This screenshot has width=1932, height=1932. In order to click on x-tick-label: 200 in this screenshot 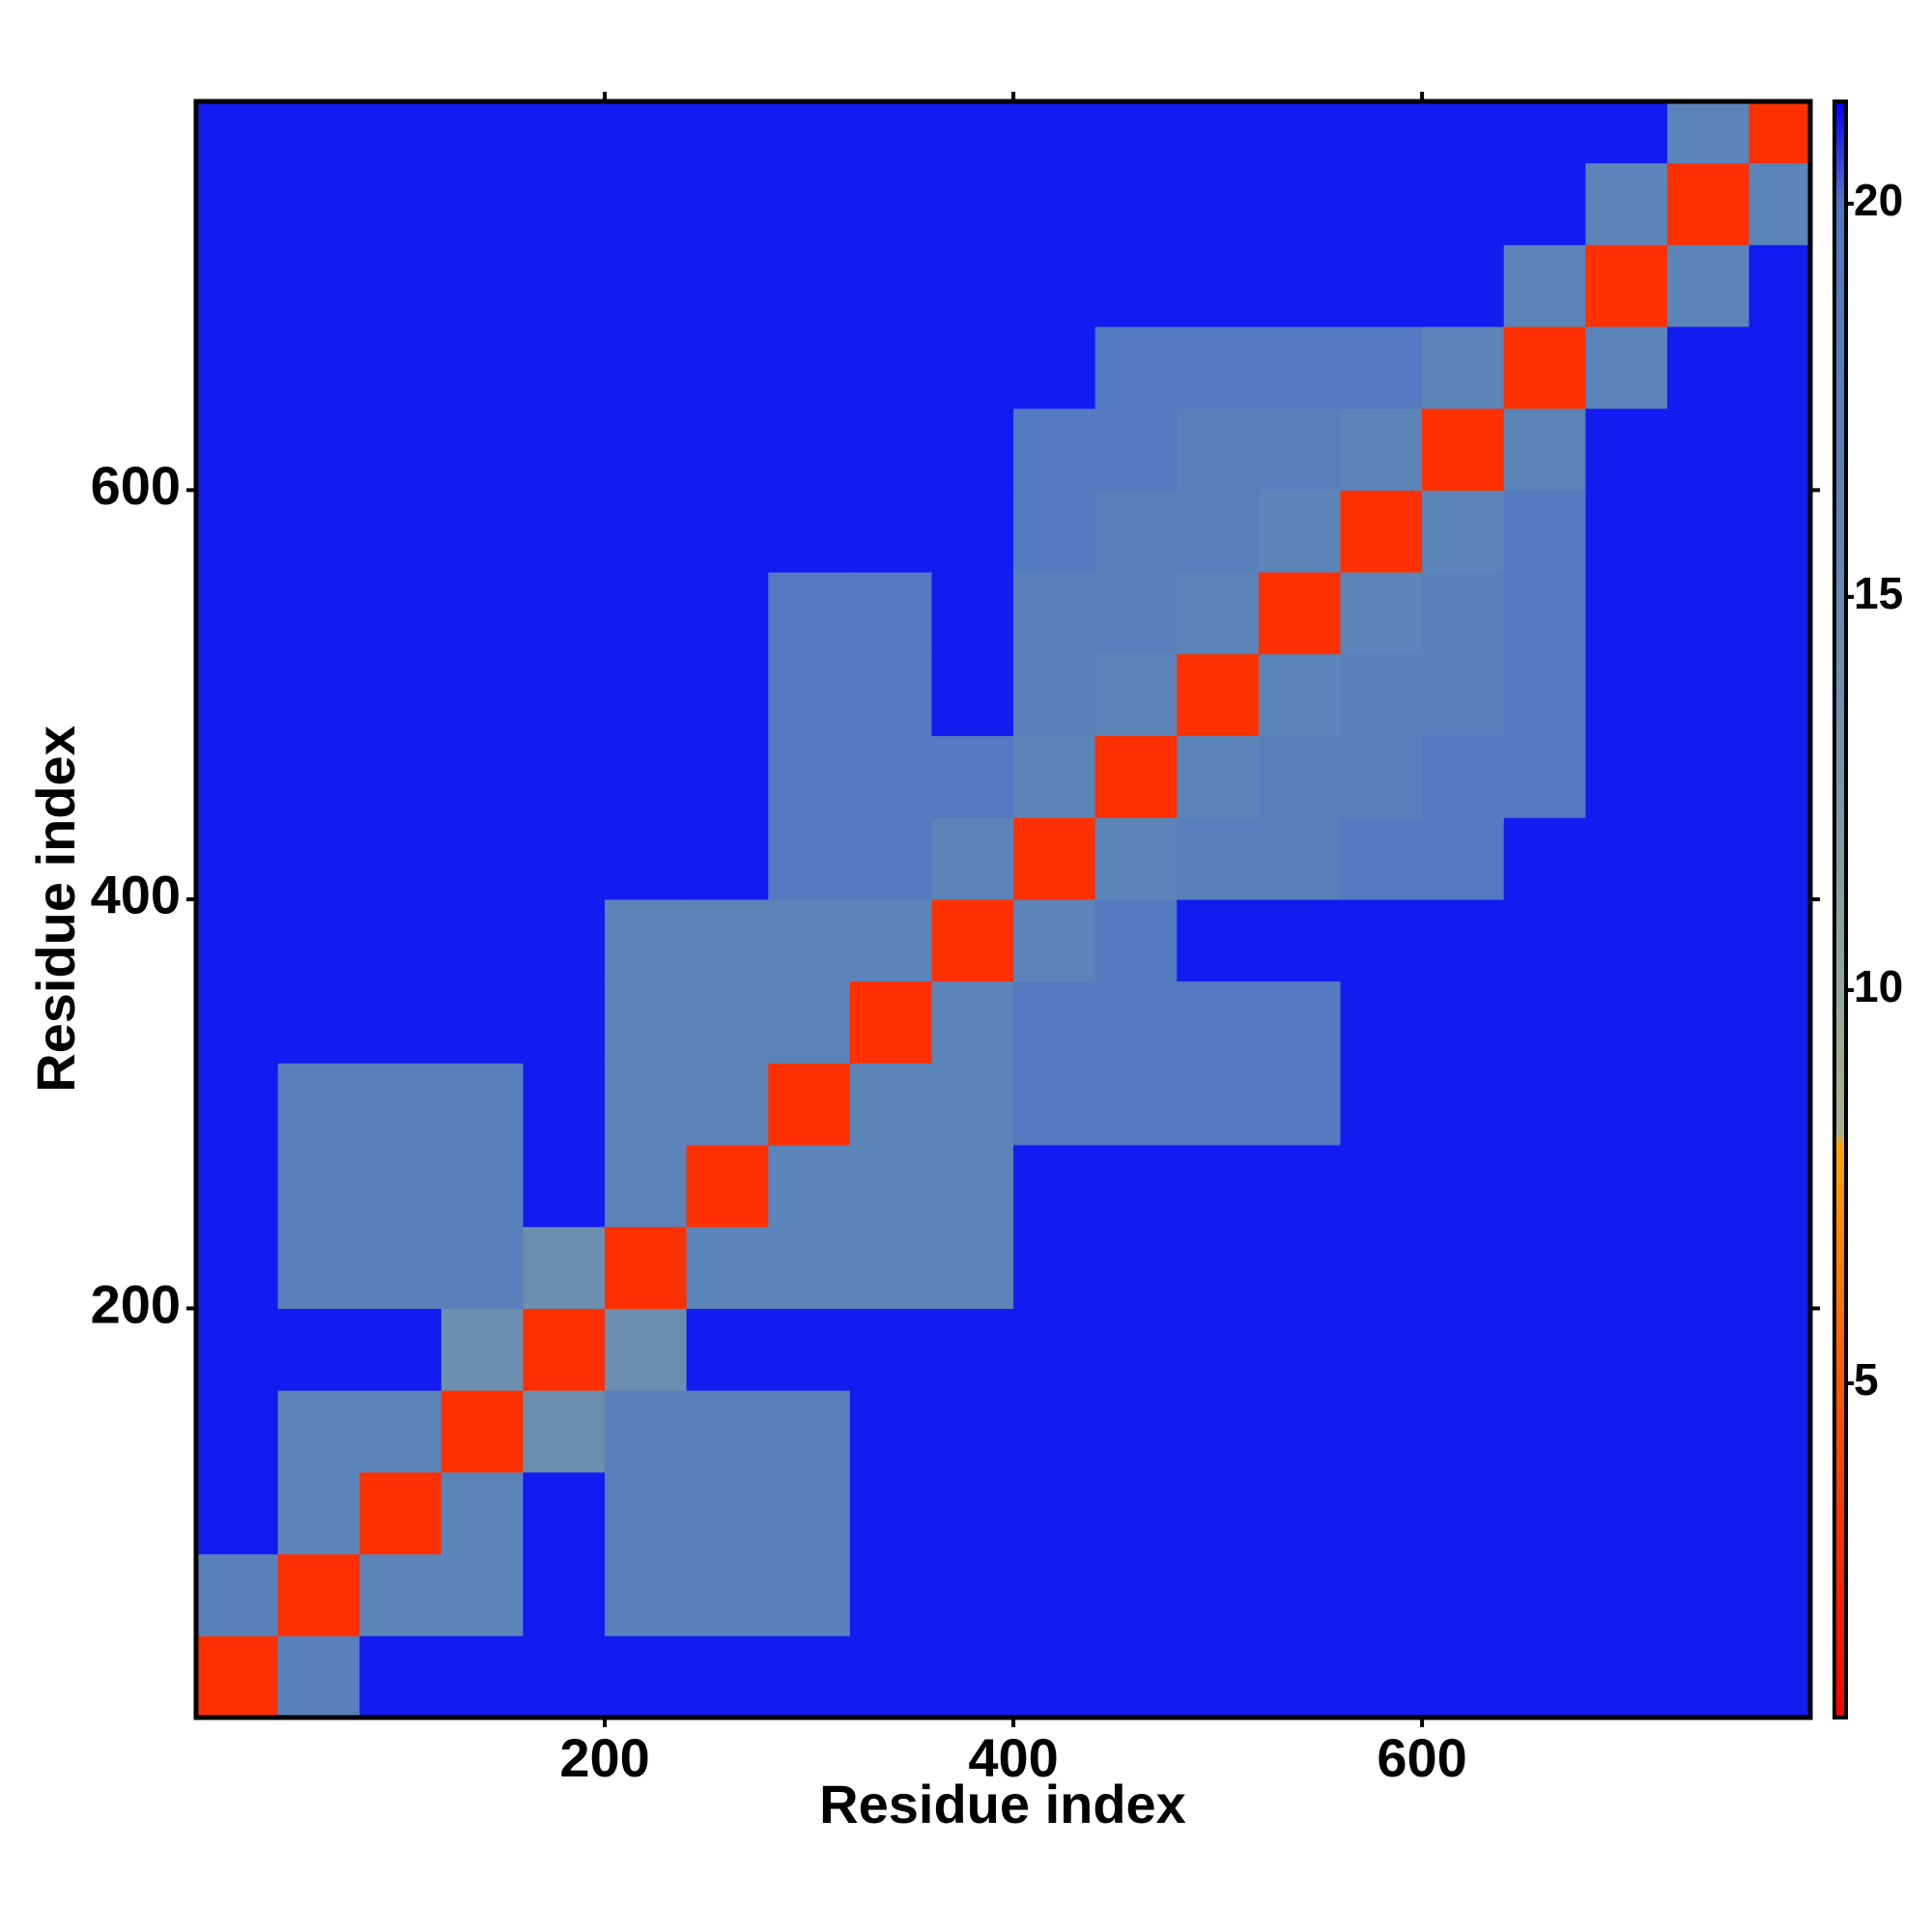, I will do `click(604, 1757)`.